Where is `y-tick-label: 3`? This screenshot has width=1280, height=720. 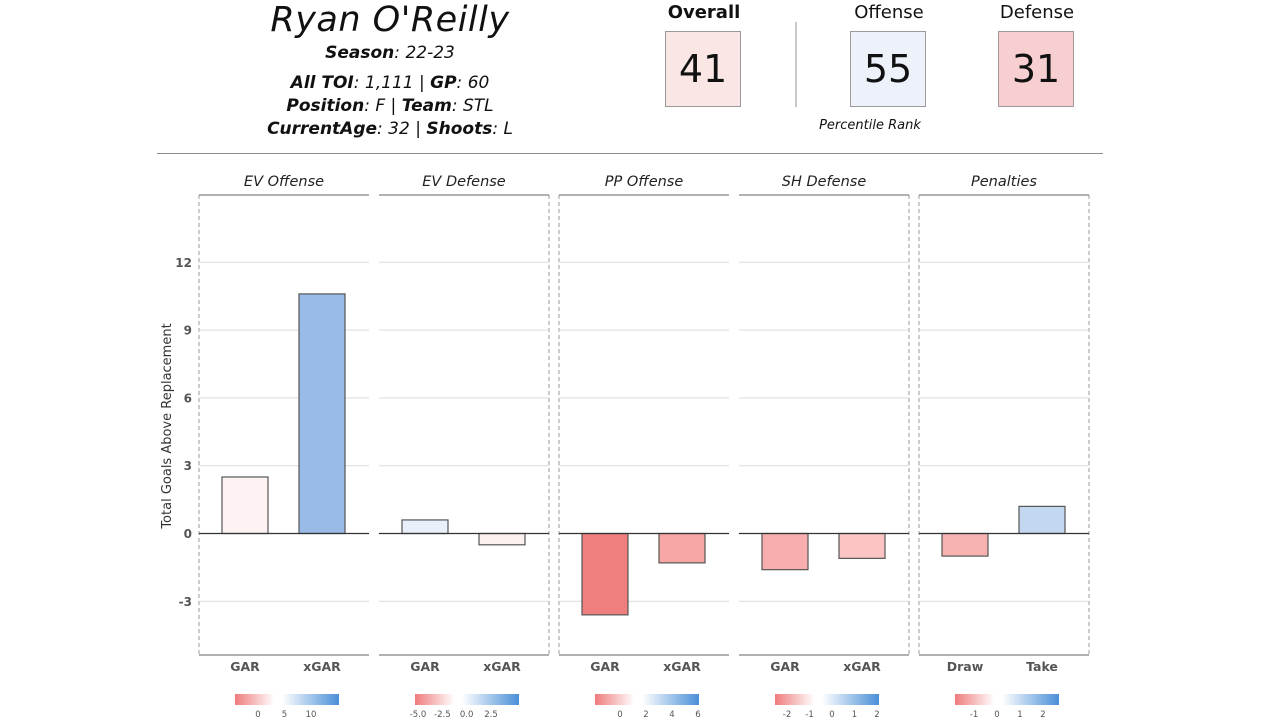 y-tick-label: 3 is located at coordinates (188, 466).